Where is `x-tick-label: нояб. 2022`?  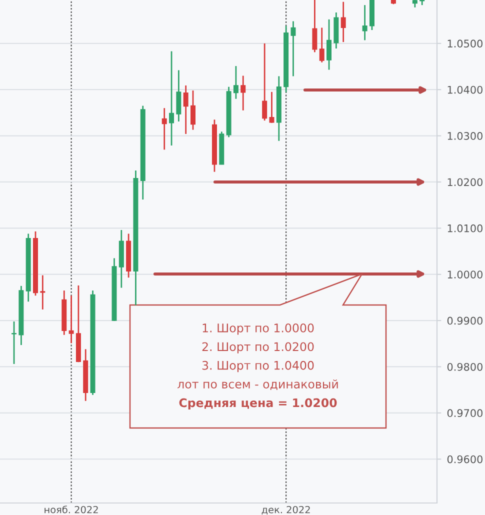
x-tick-label: нояб. 2022 is located at coordinates (71, 510).